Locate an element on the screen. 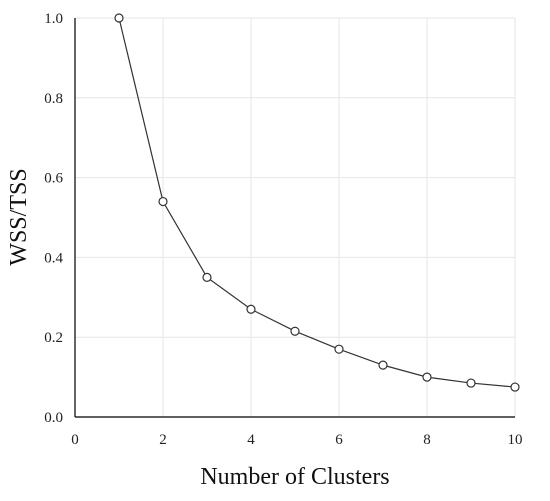 The height and width of the screenshot is (501, 550). x-tick-label: 10 is located at coordinates (515, 440).